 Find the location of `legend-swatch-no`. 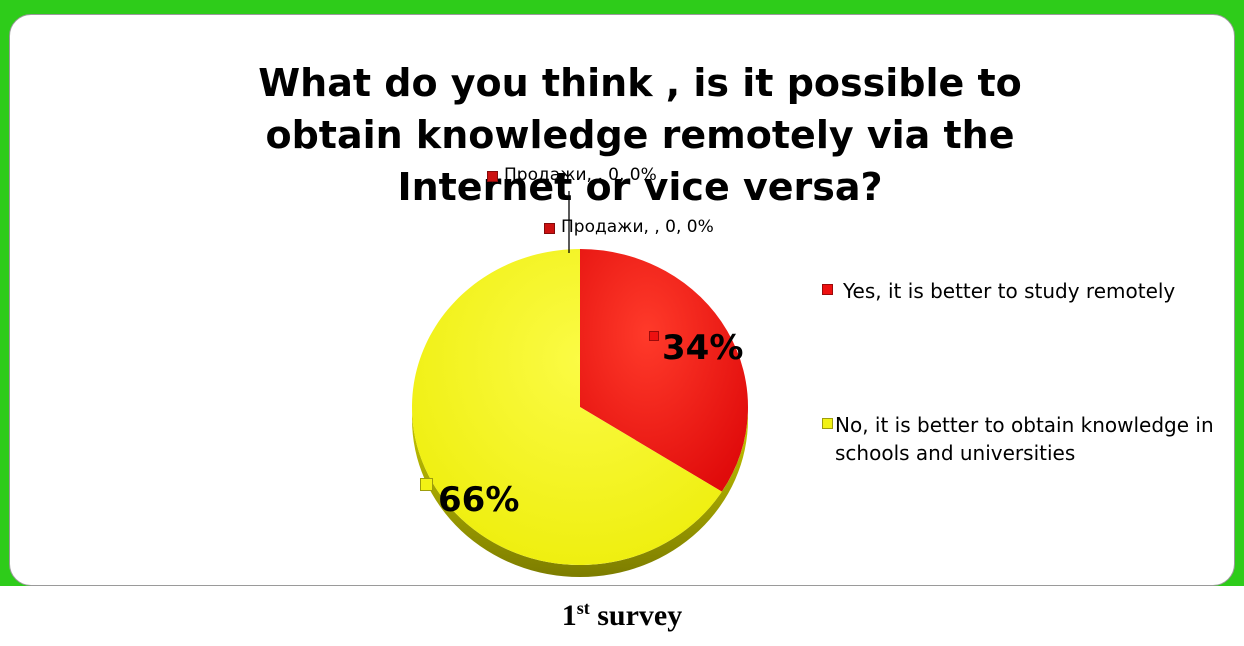

legend-swatch-no is located at coordinates (827, 423).